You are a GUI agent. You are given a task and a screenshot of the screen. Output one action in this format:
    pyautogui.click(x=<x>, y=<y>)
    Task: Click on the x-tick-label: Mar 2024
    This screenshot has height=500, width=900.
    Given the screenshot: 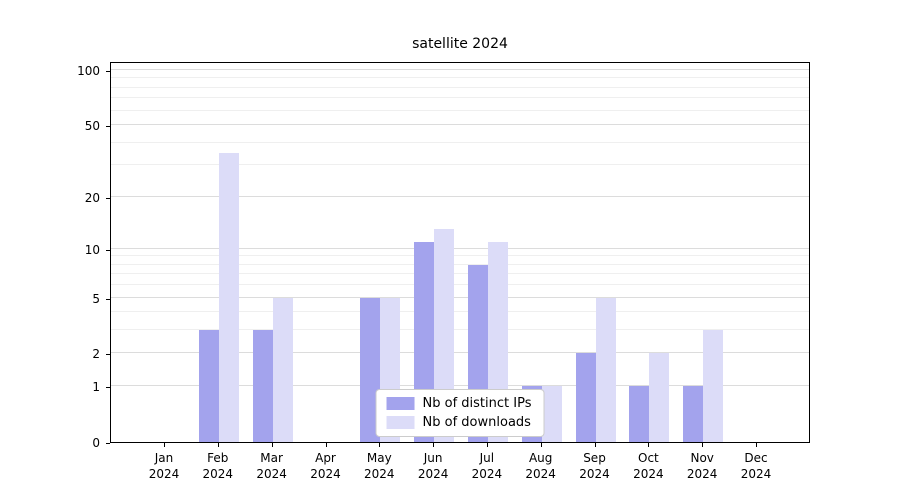 What is the action you would take?
    pyautogui.click(x=271, y=466)
    